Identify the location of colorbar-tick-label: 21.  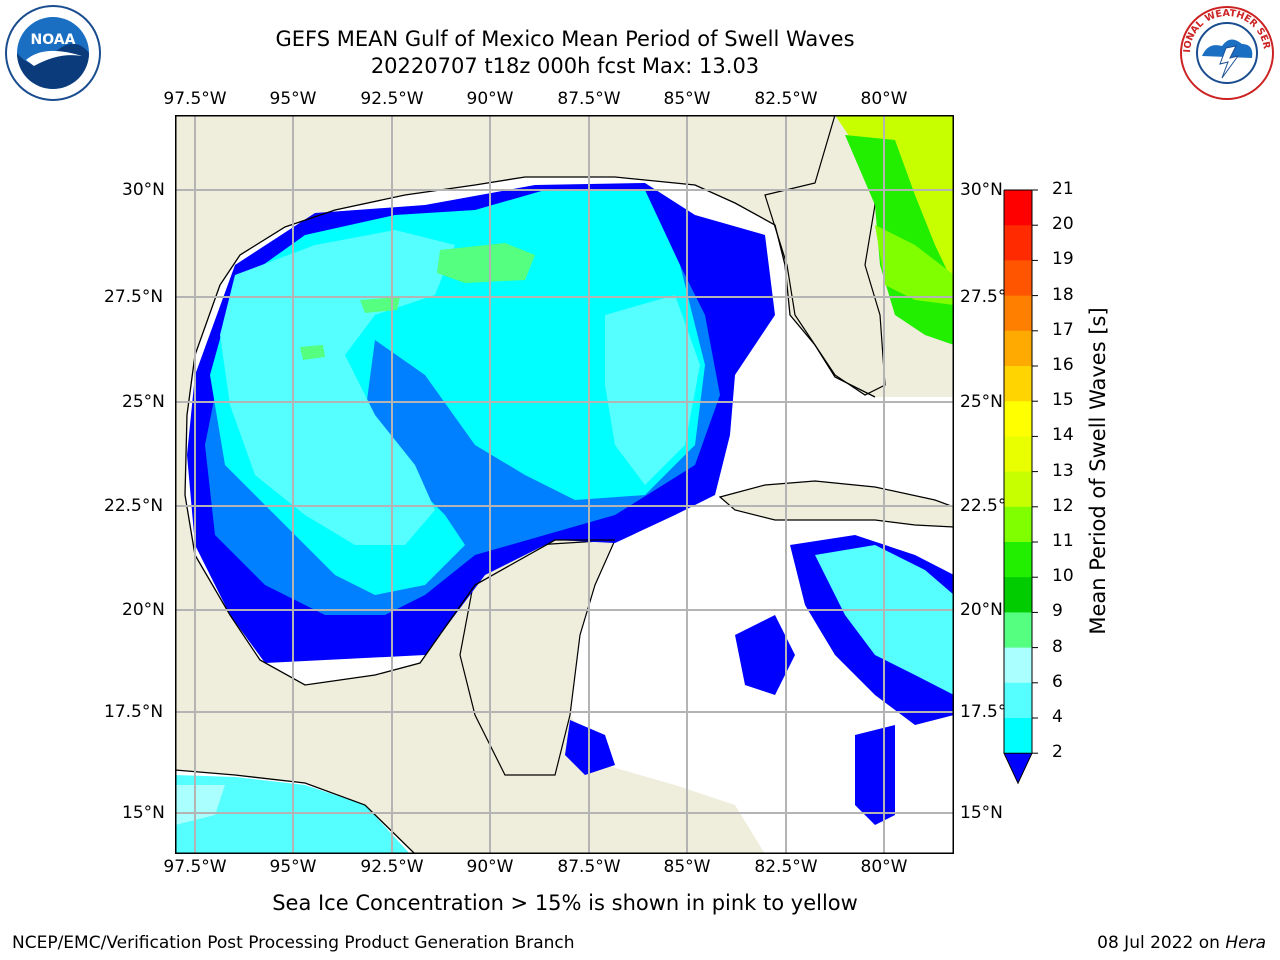
(1063, 189).